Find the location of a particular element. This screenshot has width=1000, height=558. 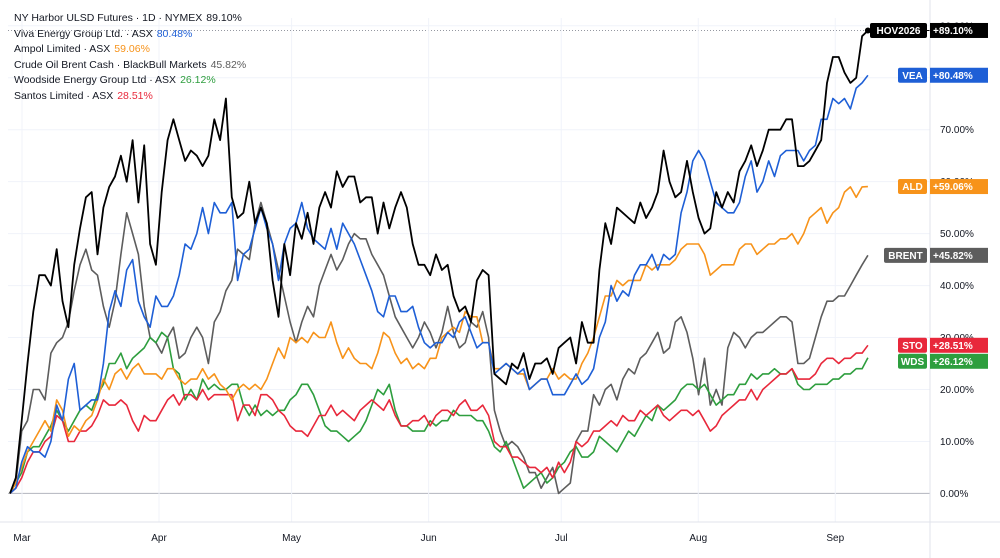

badge-value: +28.51% is located at coordinates (953, 346).